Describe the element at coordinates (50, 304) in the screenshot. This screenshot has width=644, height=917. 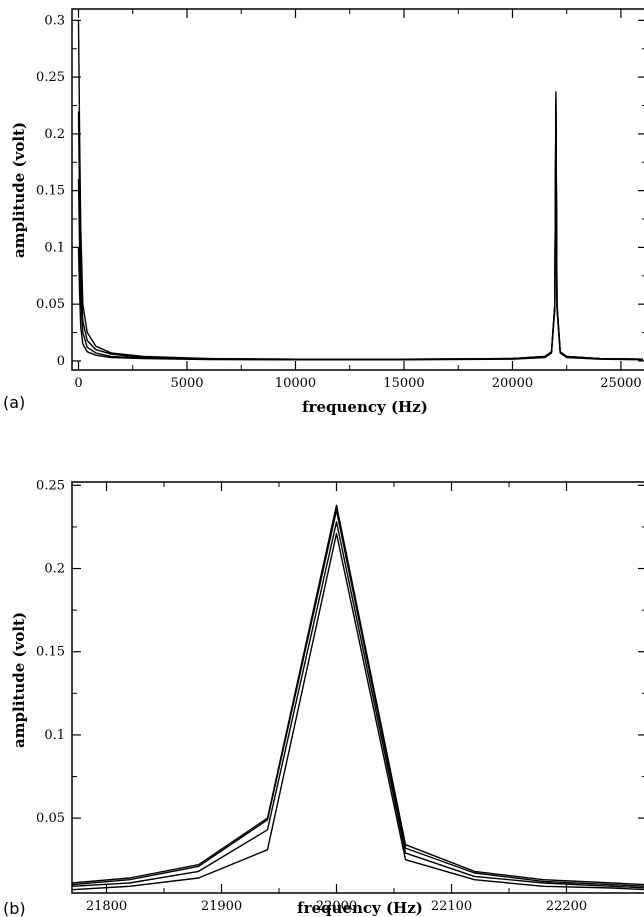
I see `panel-a-y-tick-label: 0.05` at that location.